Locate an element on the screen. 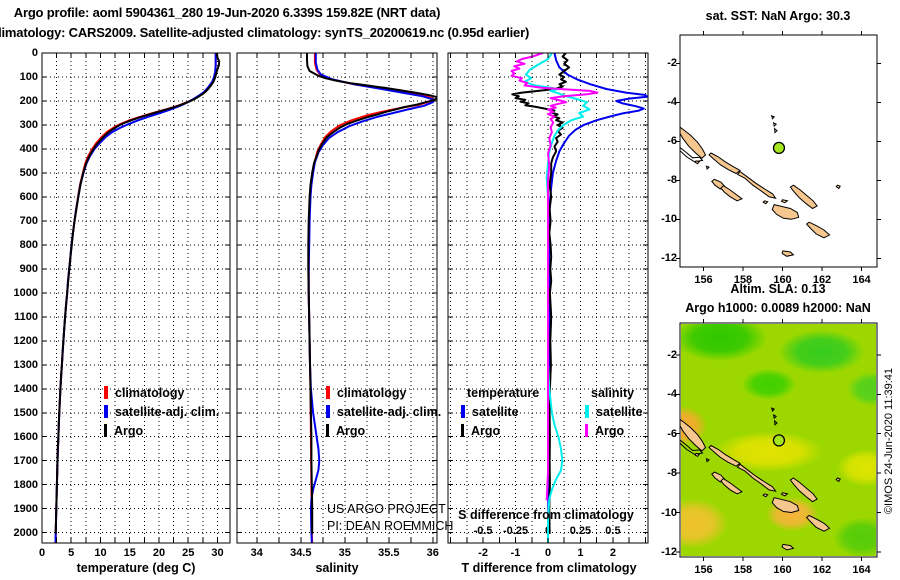  salinity-legend: climatology satellite-adj. clim. Argo is located at coordinates (383, 411).